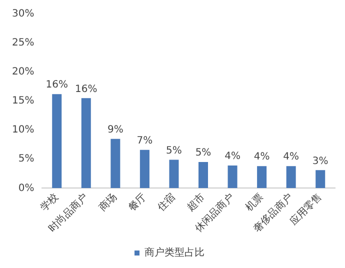  What do you see at coordinates (174, 252) in the screenshot?
I see `legend-label: 商户类型占比` at bounding box center [174, 252].